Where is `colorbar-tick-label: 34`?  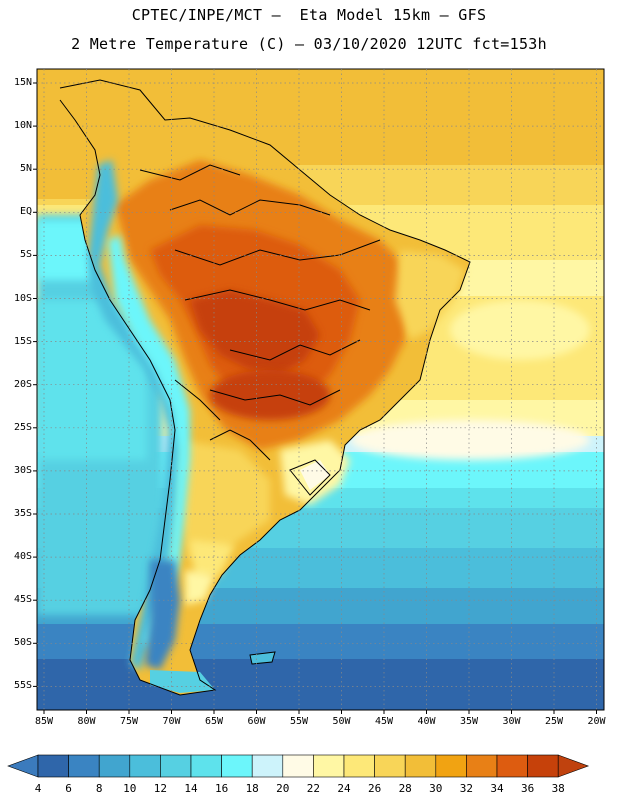
colorbar-tick-label: 34 is located at coordinates (497, 788).